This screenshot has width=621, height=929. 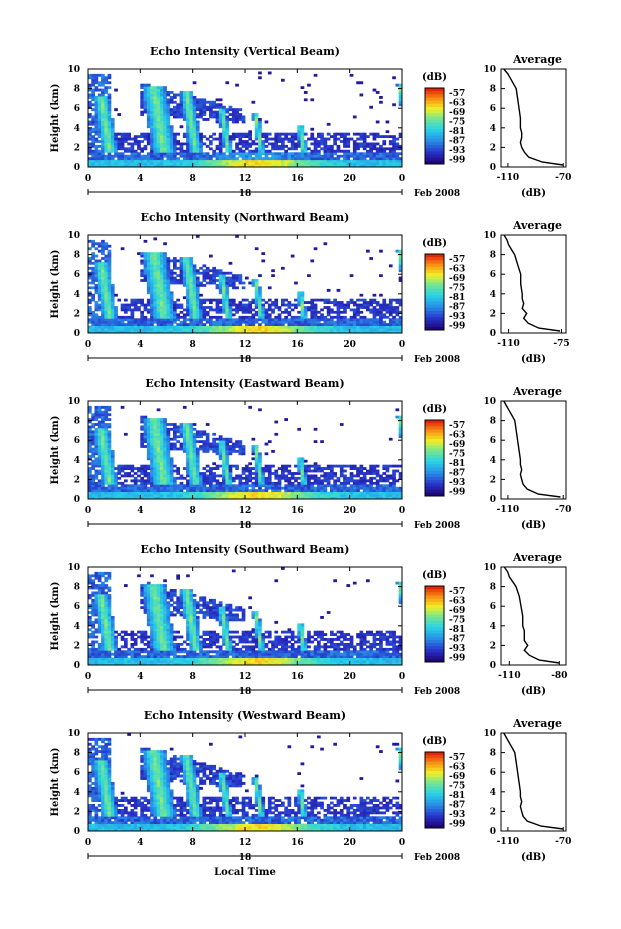 What do you see at coordinates (245, 284) in the screenshot?
I see `heatmap-cells` at bounding box center [245, 284].